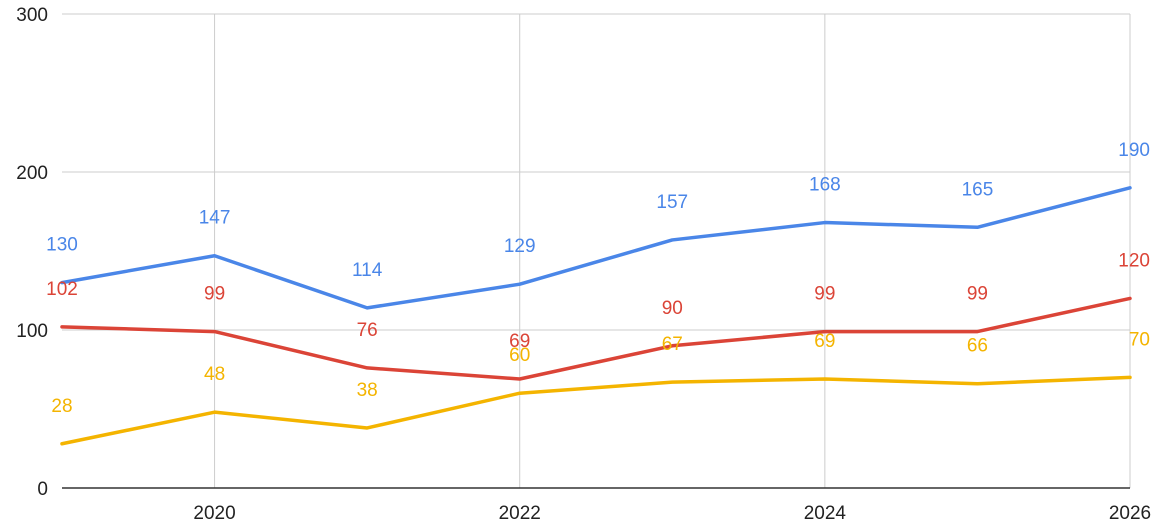 Image resolution: width=1159 pixels, height=523 pixels. Describe the element at coordinates (32, 173) in the screenshot. I see `y-tick-label-200: 200` at that location.